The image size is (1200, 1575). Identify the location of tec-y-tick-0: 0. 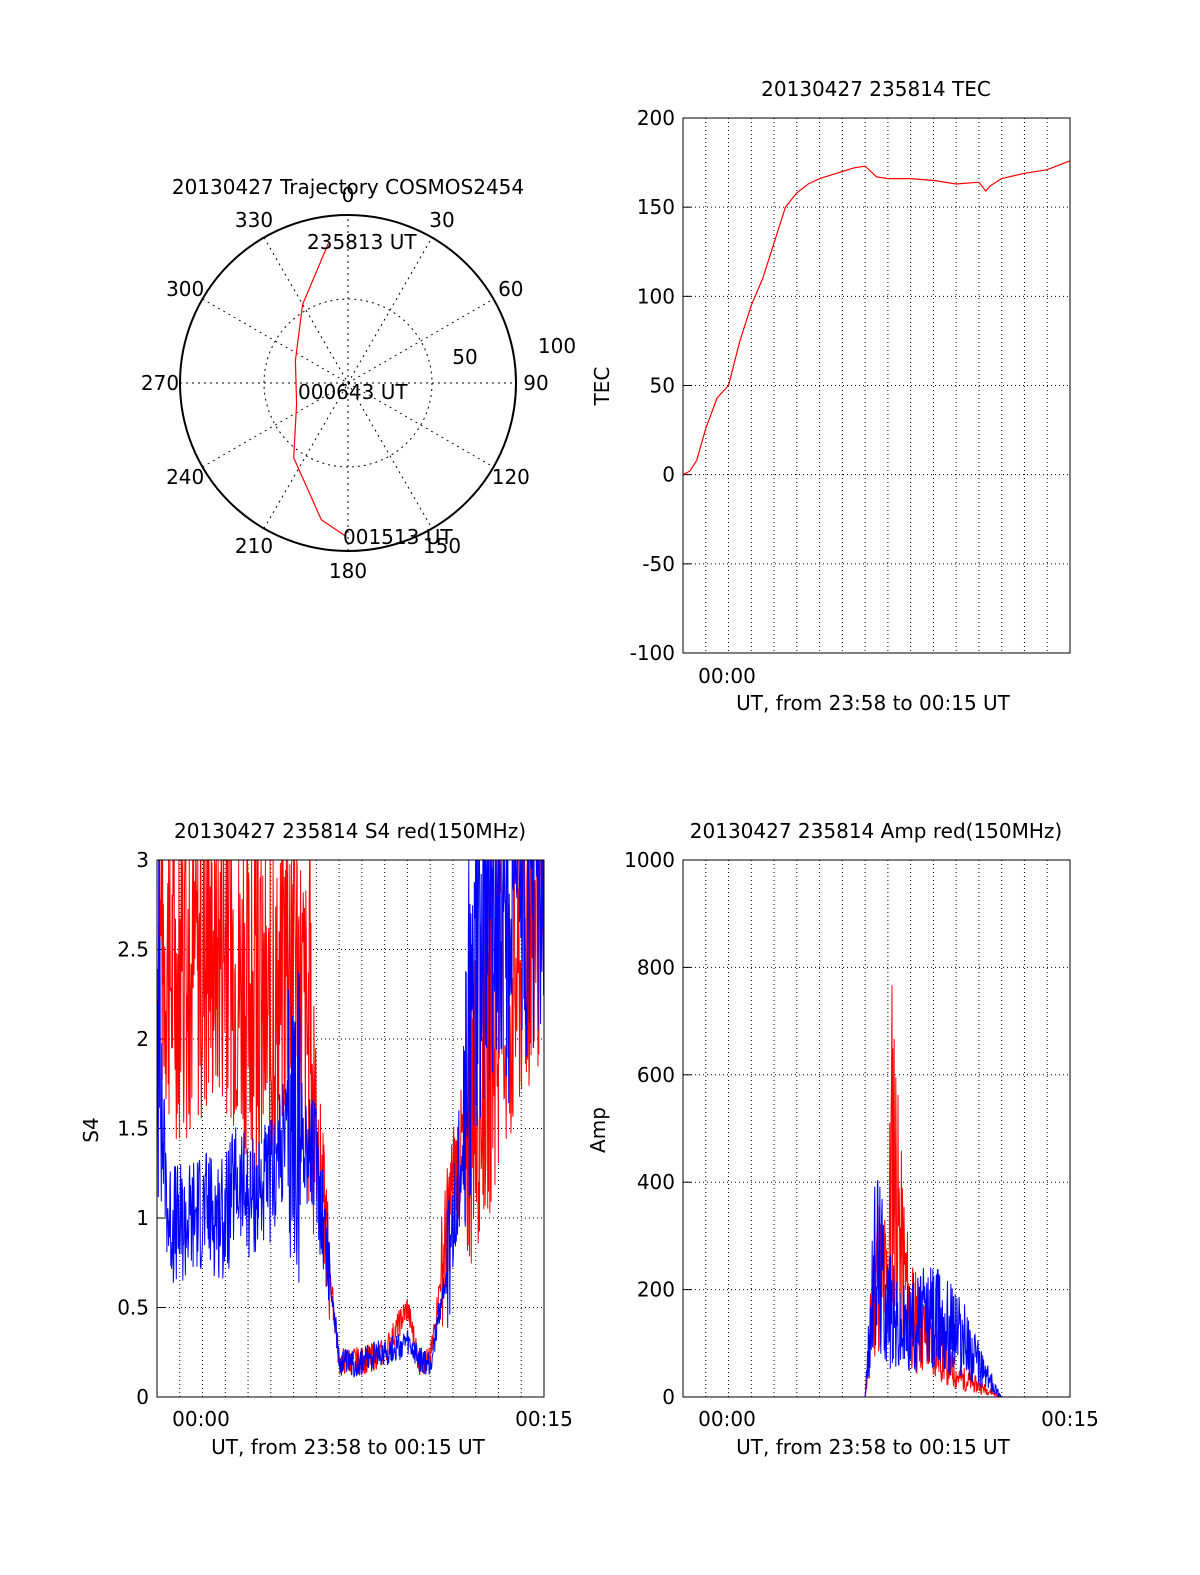
(668, 475).